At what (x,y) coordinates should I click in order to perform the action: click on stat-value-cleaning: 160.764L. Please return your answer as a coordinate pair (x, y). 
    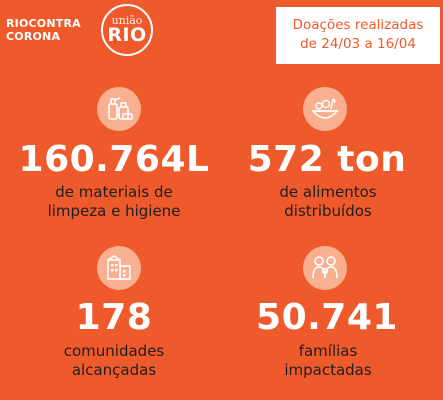
    Looking at the image, I should click on (114, 159).